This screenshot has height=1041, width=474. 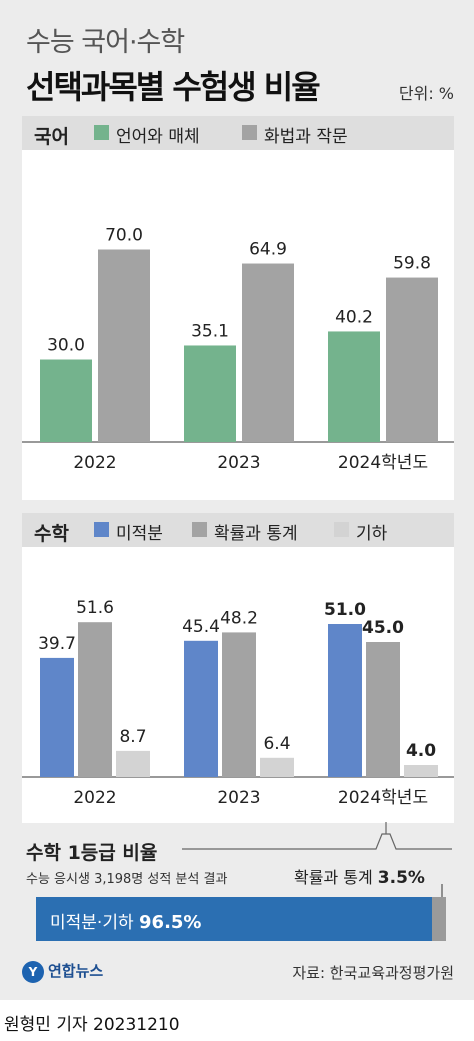 I want to click on unit-label: 단위: %, so click(x=426, y=93).